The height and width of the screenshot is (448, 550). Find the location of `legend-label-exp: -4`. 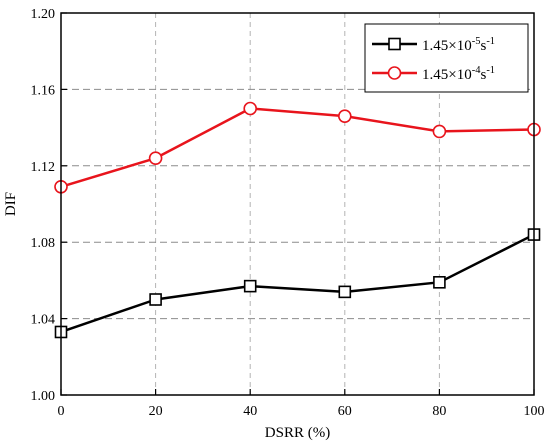

legend-label-exp: -4 is located at coordinates (476, 70).